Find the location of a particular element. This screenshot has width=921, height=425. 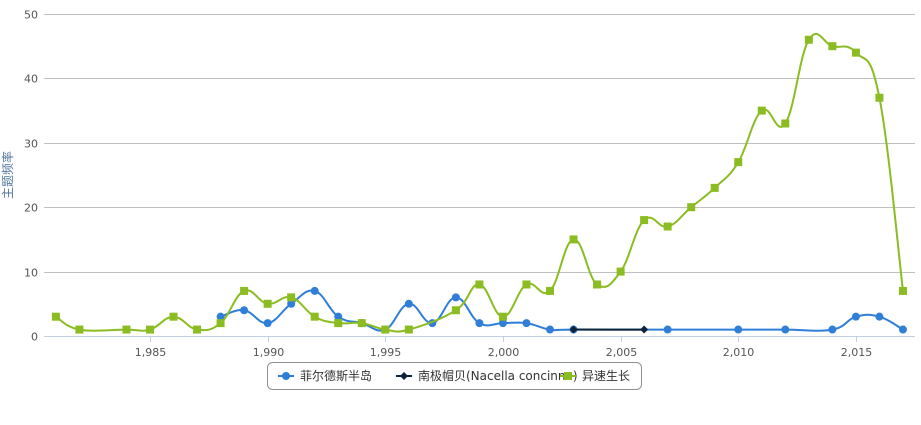

legend-item-1: 南极帽贝(Nacella concinna) is located at coordinates (487, 375).